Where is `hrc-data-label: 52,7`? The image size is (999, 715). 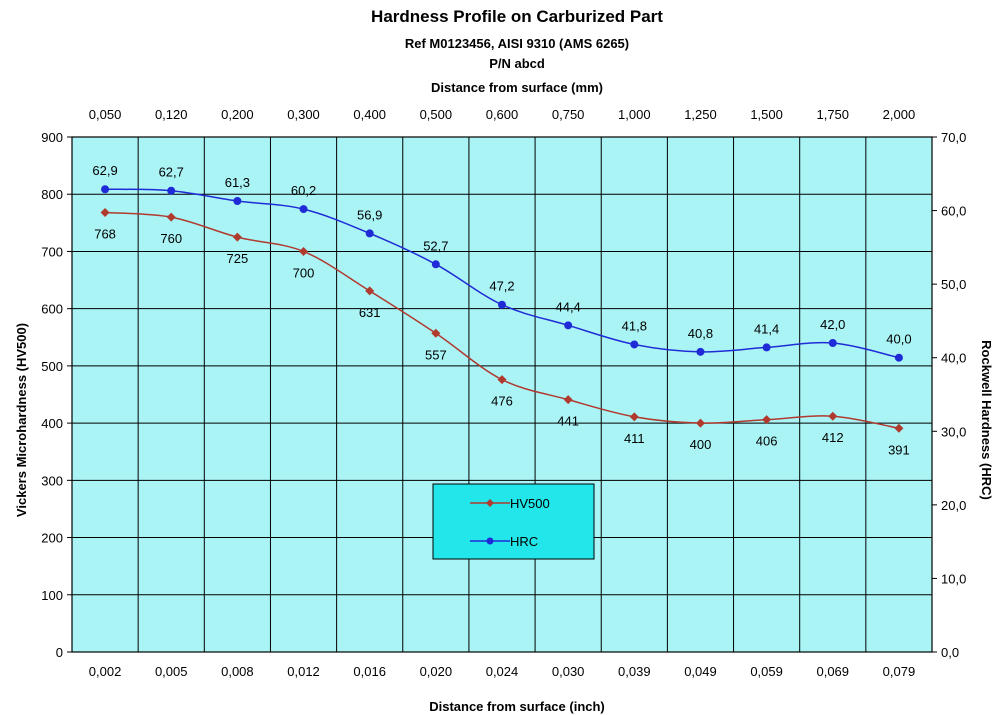
hrc-data-label: 52,7 is located at coordinates (435, 245).